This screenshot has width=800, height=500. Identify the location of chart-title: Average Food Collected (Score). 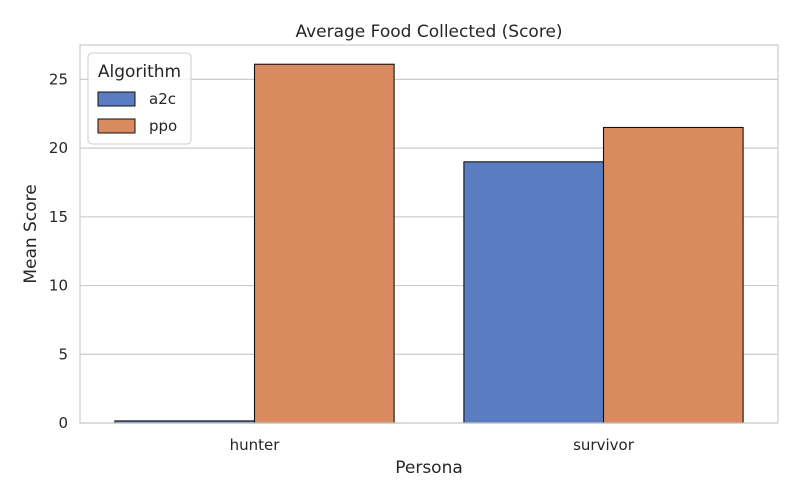
(428, 32).